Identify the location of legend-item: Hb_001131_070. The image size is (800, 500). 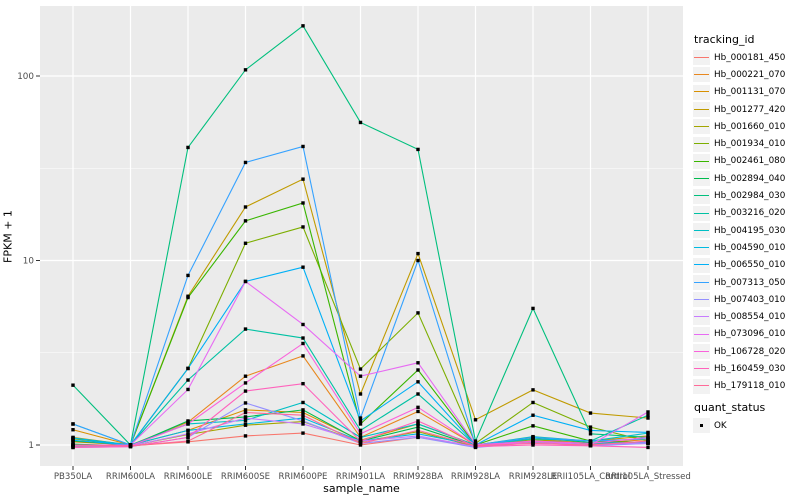
(739, 92).